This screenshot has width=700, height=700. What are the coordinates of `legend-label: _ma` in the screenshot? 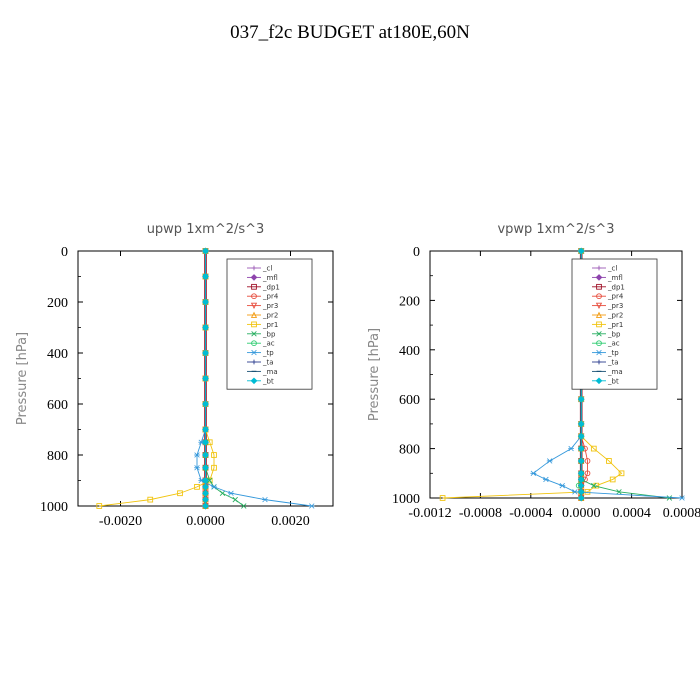 It's located at (270, 372).